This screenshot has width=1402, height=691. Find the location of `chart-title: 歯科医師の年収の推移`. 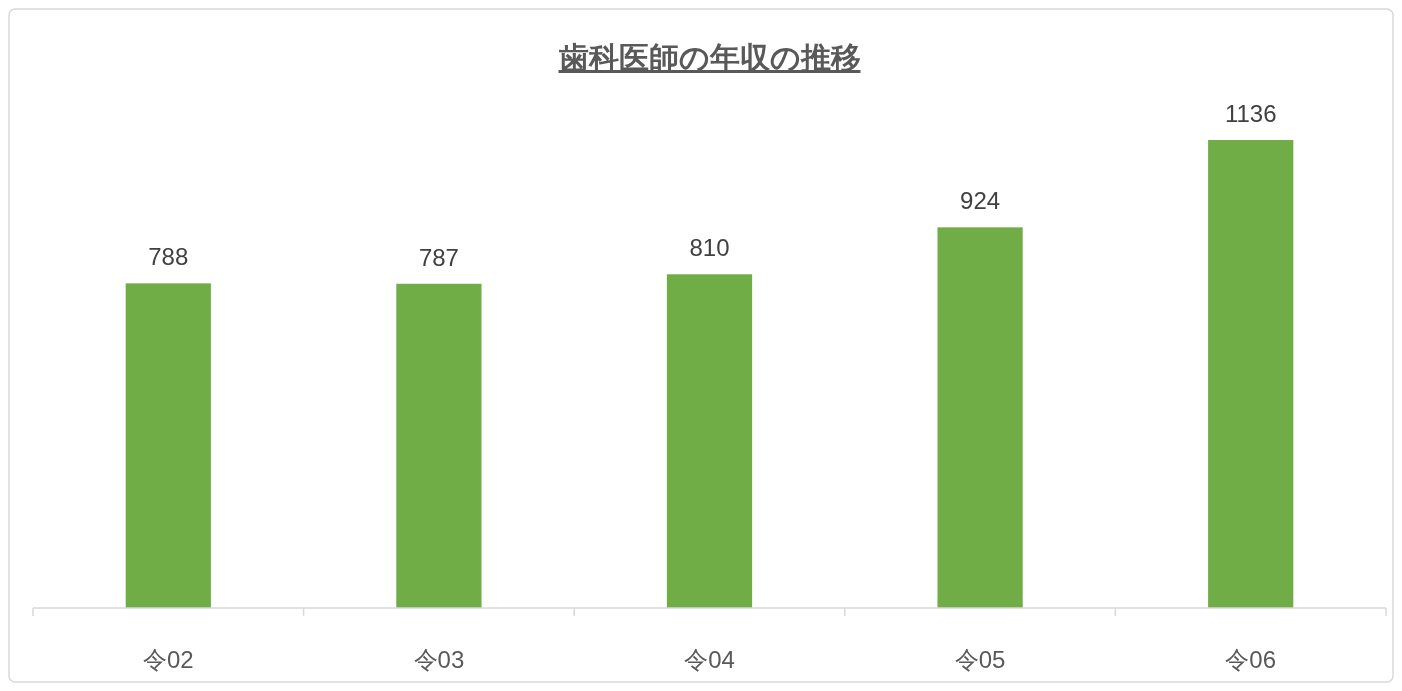

chart-title: 歯科医師の年収の推移 is located at coordinates (709, 57).